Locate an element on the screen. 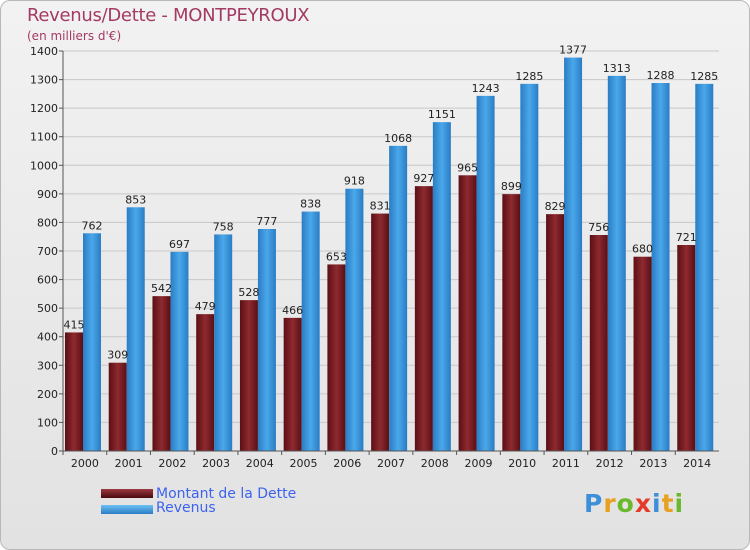 The image size is (750, 550). data-label-dette: 309 is located at coordinates (117, 355).